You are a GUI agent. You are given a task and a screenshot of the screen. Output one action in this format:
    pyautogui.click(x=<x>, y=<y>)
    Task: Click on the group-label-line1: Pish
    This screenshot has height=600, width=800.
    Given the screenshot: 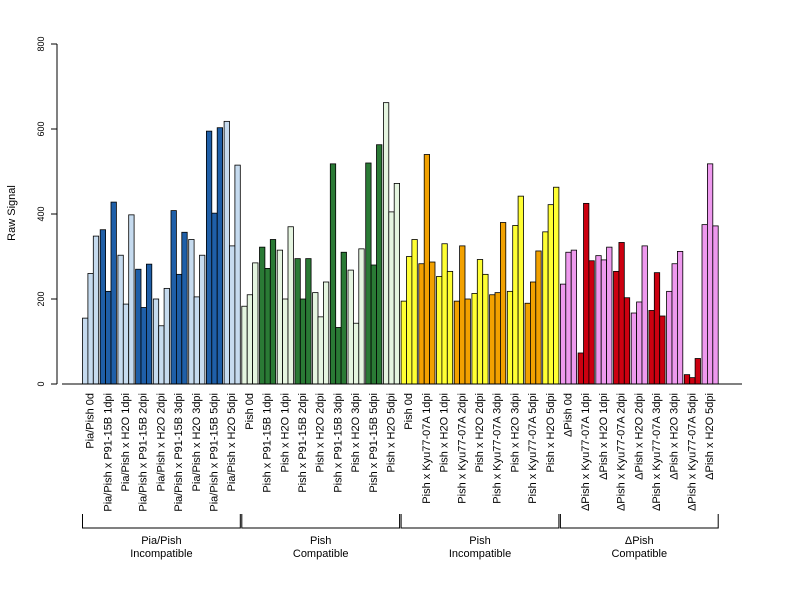 What is the action you would take?
    pyautogui.click(x=479, y=541)
    